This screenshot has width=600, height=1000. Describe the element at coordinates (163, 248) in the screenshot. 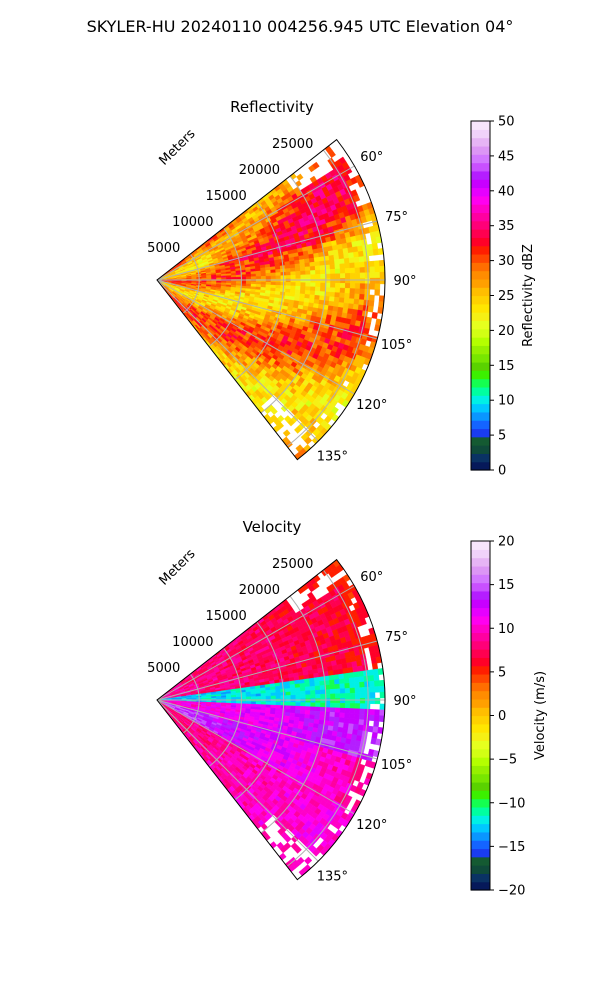

I see `radial-tick-label: 5000` at that location.